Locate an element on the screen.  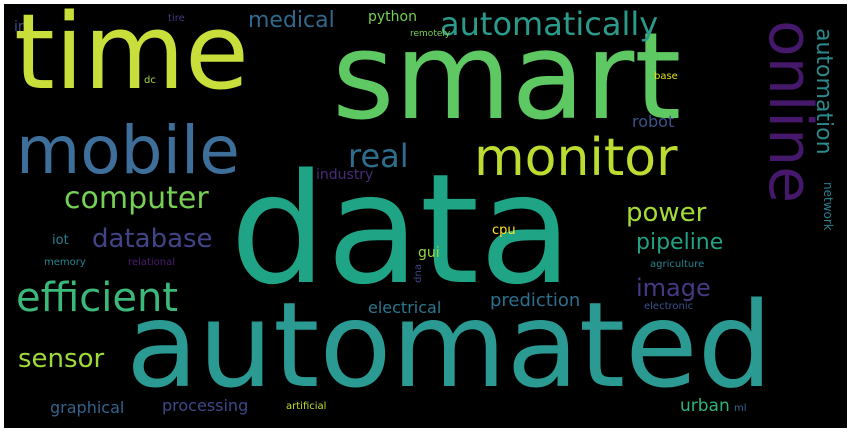
word-pipeline: pipeline is located at coordinates (680, 242).